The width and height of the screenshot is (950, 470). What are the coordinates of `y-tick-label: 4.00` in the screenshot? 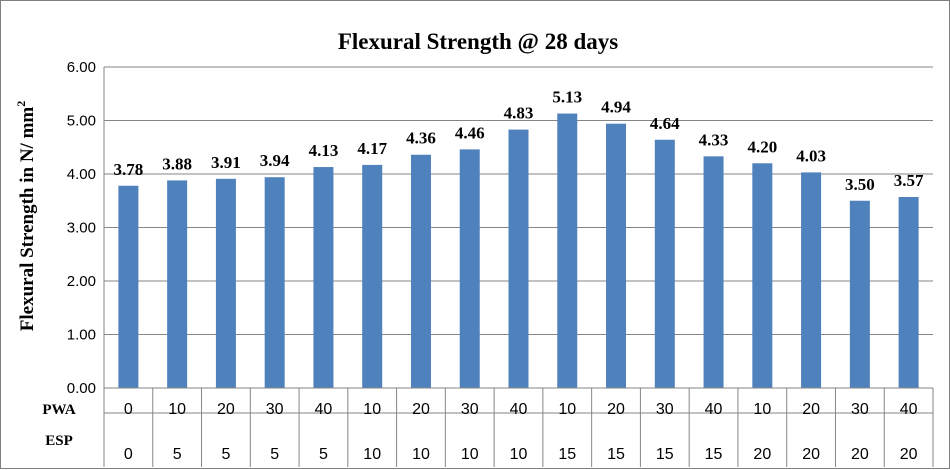 It's located at (81, 174).